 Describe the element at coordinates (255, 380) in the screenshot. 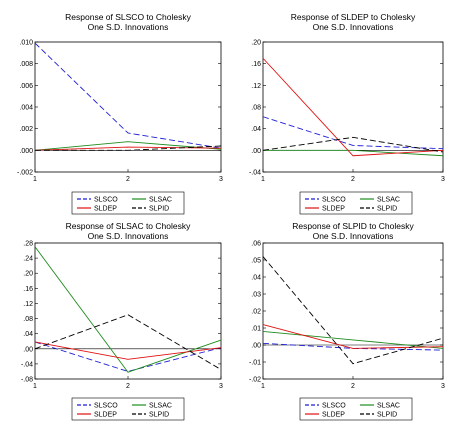

I see `y-tick-label: -.02` at that location.